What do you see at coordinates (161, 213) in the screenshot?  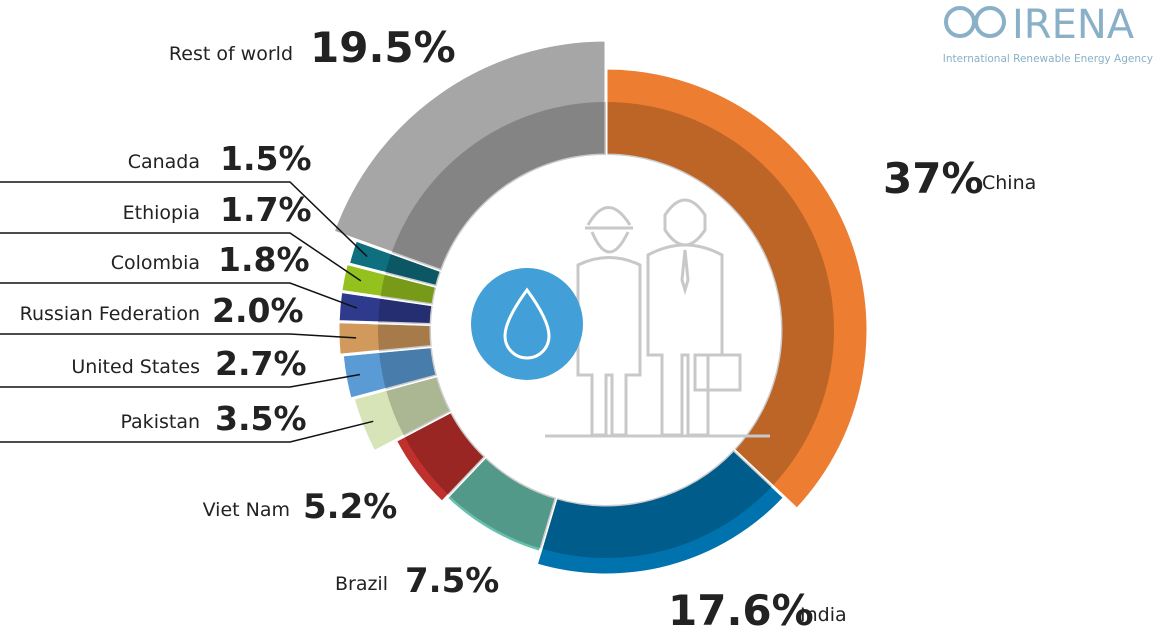 I see `category-label: Ethiopia` at bounding box center [161, 213].